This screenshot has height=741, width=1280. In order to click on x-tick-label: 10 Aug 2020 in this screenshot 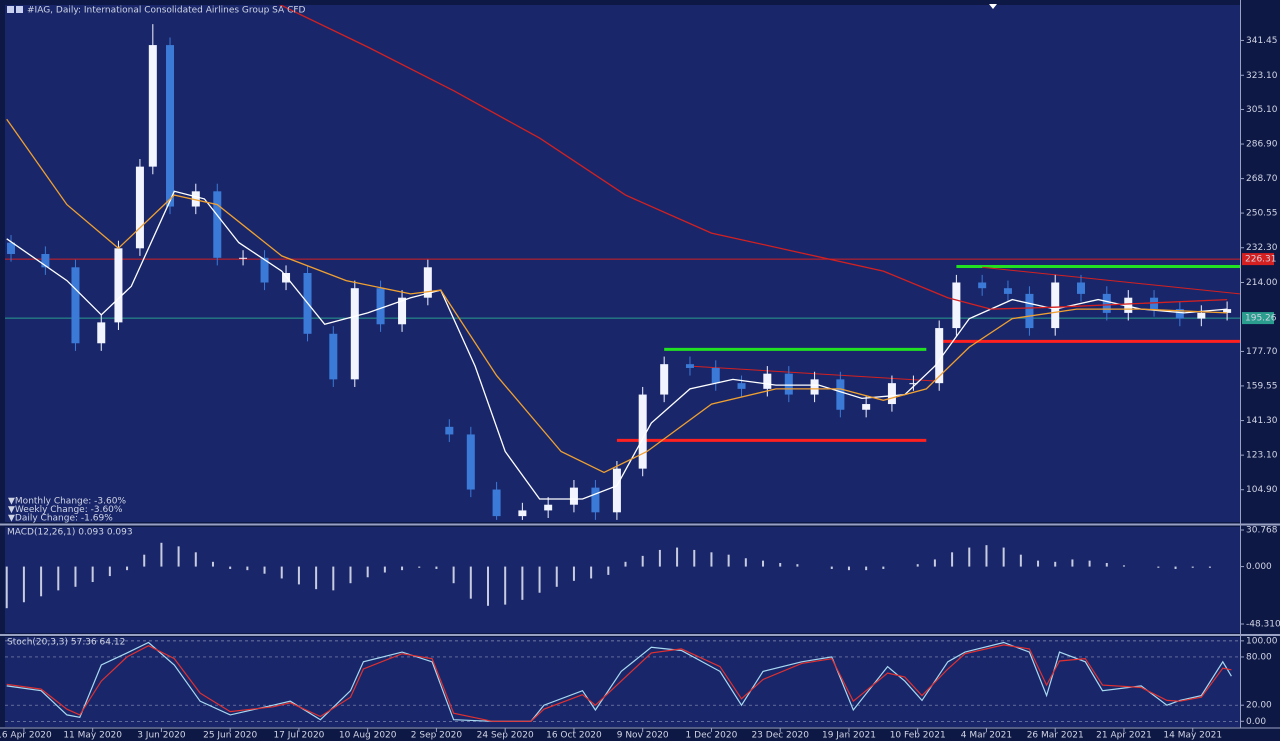, I will do `click(368, 736)`.